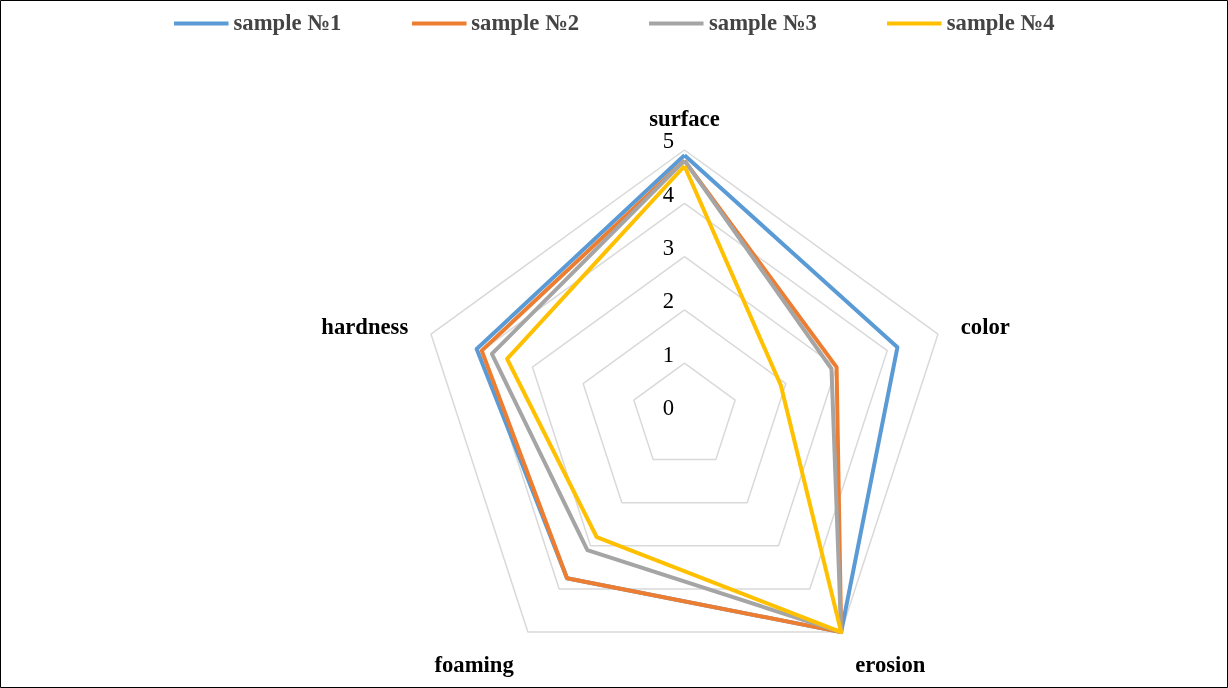 This screenshot has height=688, width=1228. Describe the element at coordinates (985, 327) in the screenshot. I see `spoke-label: color` at that location.